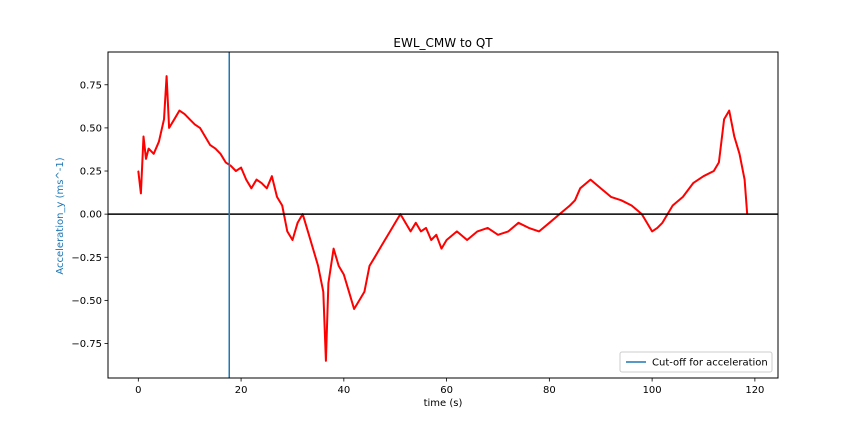 The width and height of the screenshot is (864, 432). Describe the element at coordinates (91, 172) in the screenshot. I see `y-tick-label: 0.25` at that location.